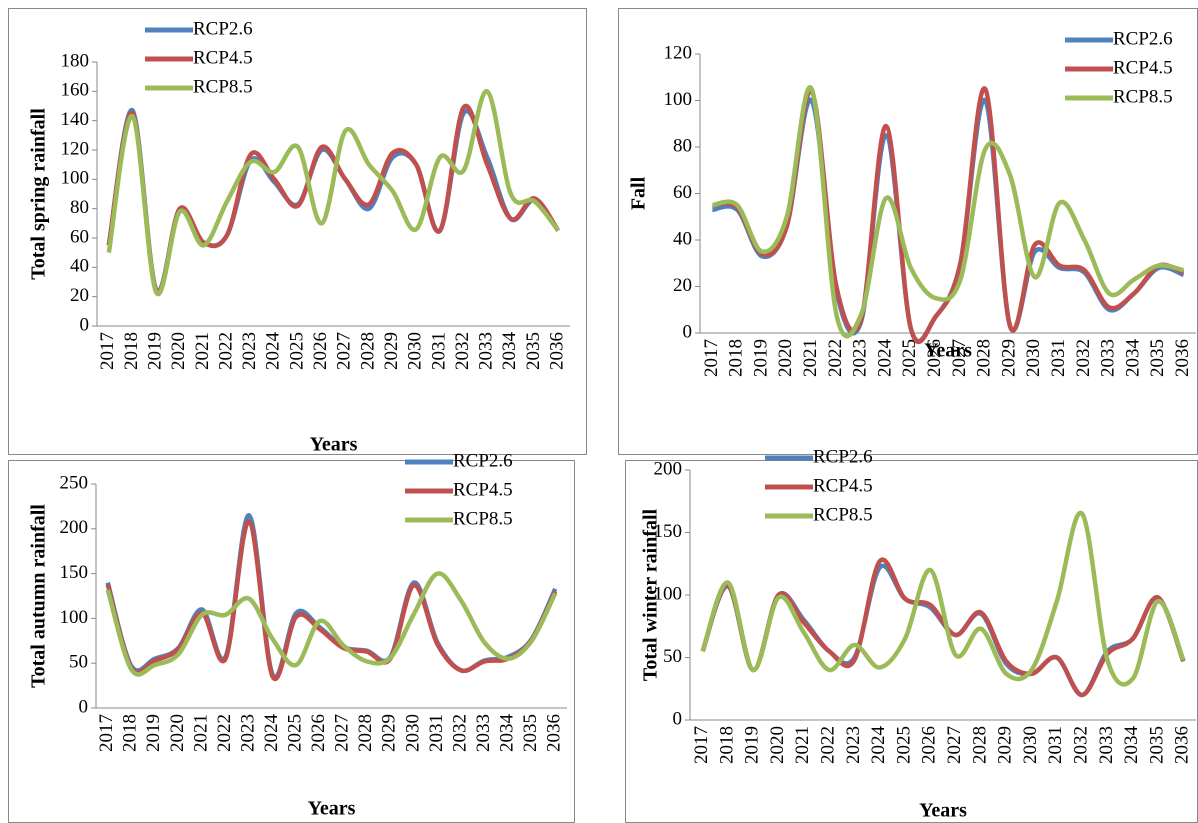 This screenshot has width=1198, height=823. Describe the element at coordinates (74, 482) in the screenshot. I see `y-tick-label: 250` at that location.